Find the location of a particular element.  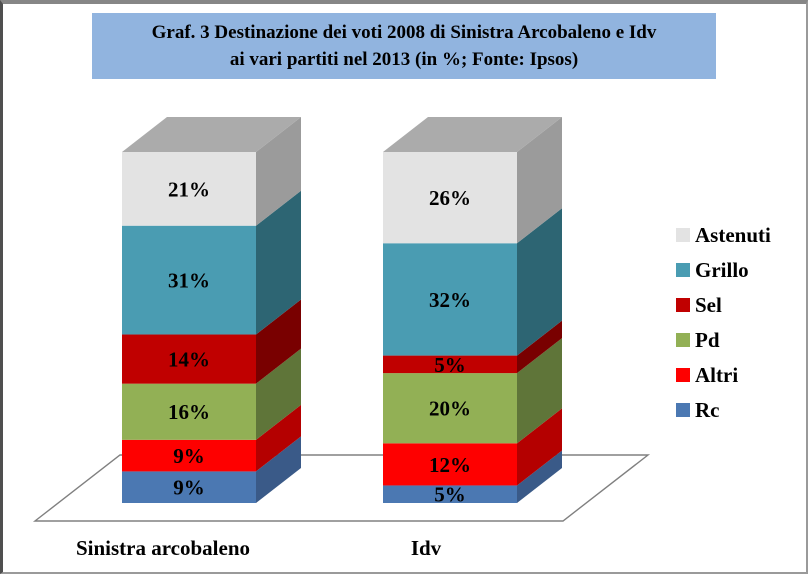

legend-swatch-altri is located at coordinates (683, 375).